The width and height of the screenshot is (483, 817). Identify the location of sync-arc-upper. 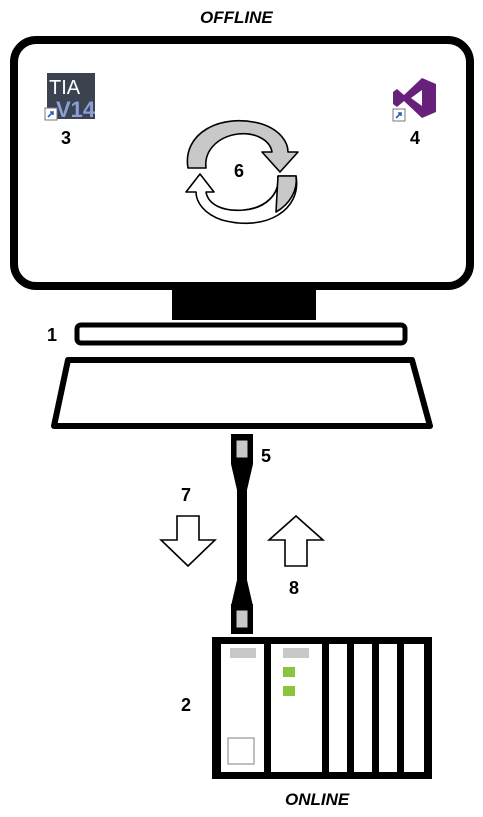
(242, 146).